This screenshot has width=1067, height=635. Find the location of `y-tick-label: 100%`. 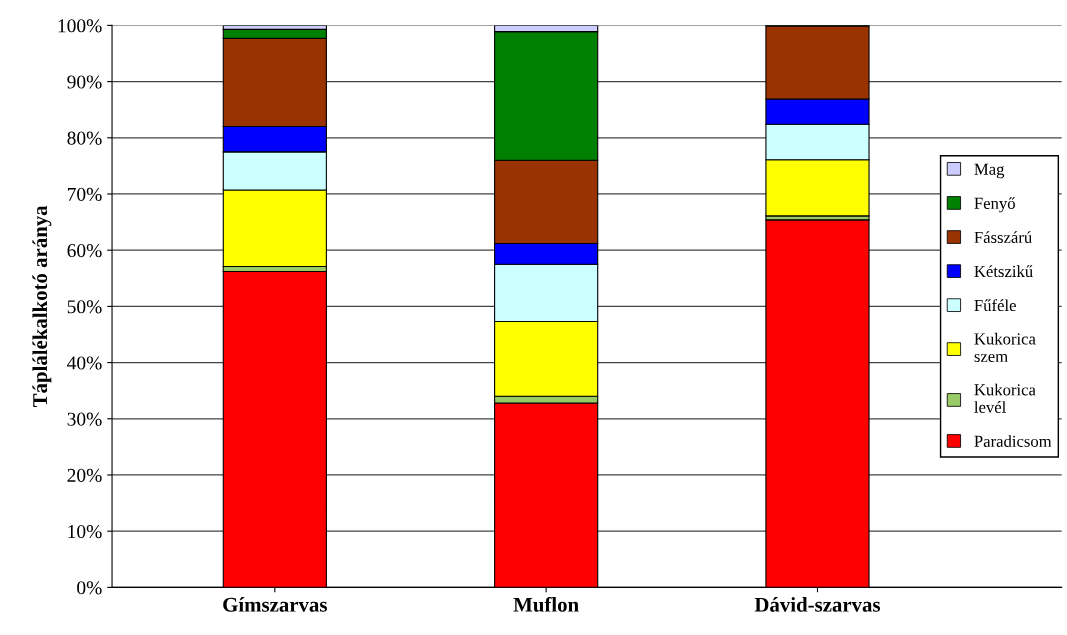

y-tick-label: 100% is located at coordinates (80, 26).